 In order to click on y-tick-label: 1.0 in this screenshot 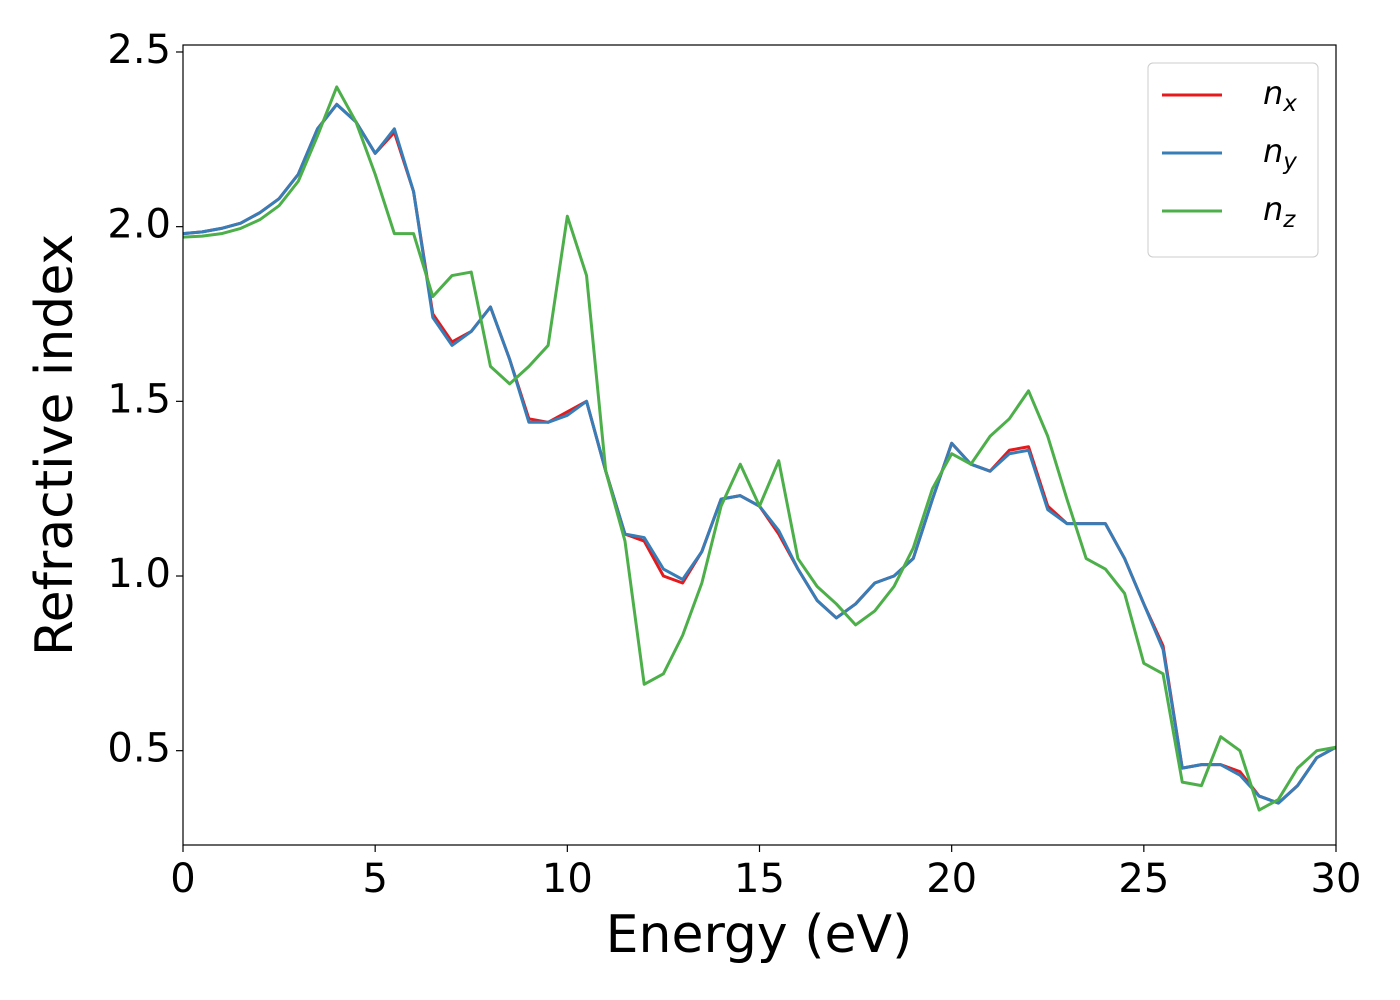, I will do `click(139, 574)`.